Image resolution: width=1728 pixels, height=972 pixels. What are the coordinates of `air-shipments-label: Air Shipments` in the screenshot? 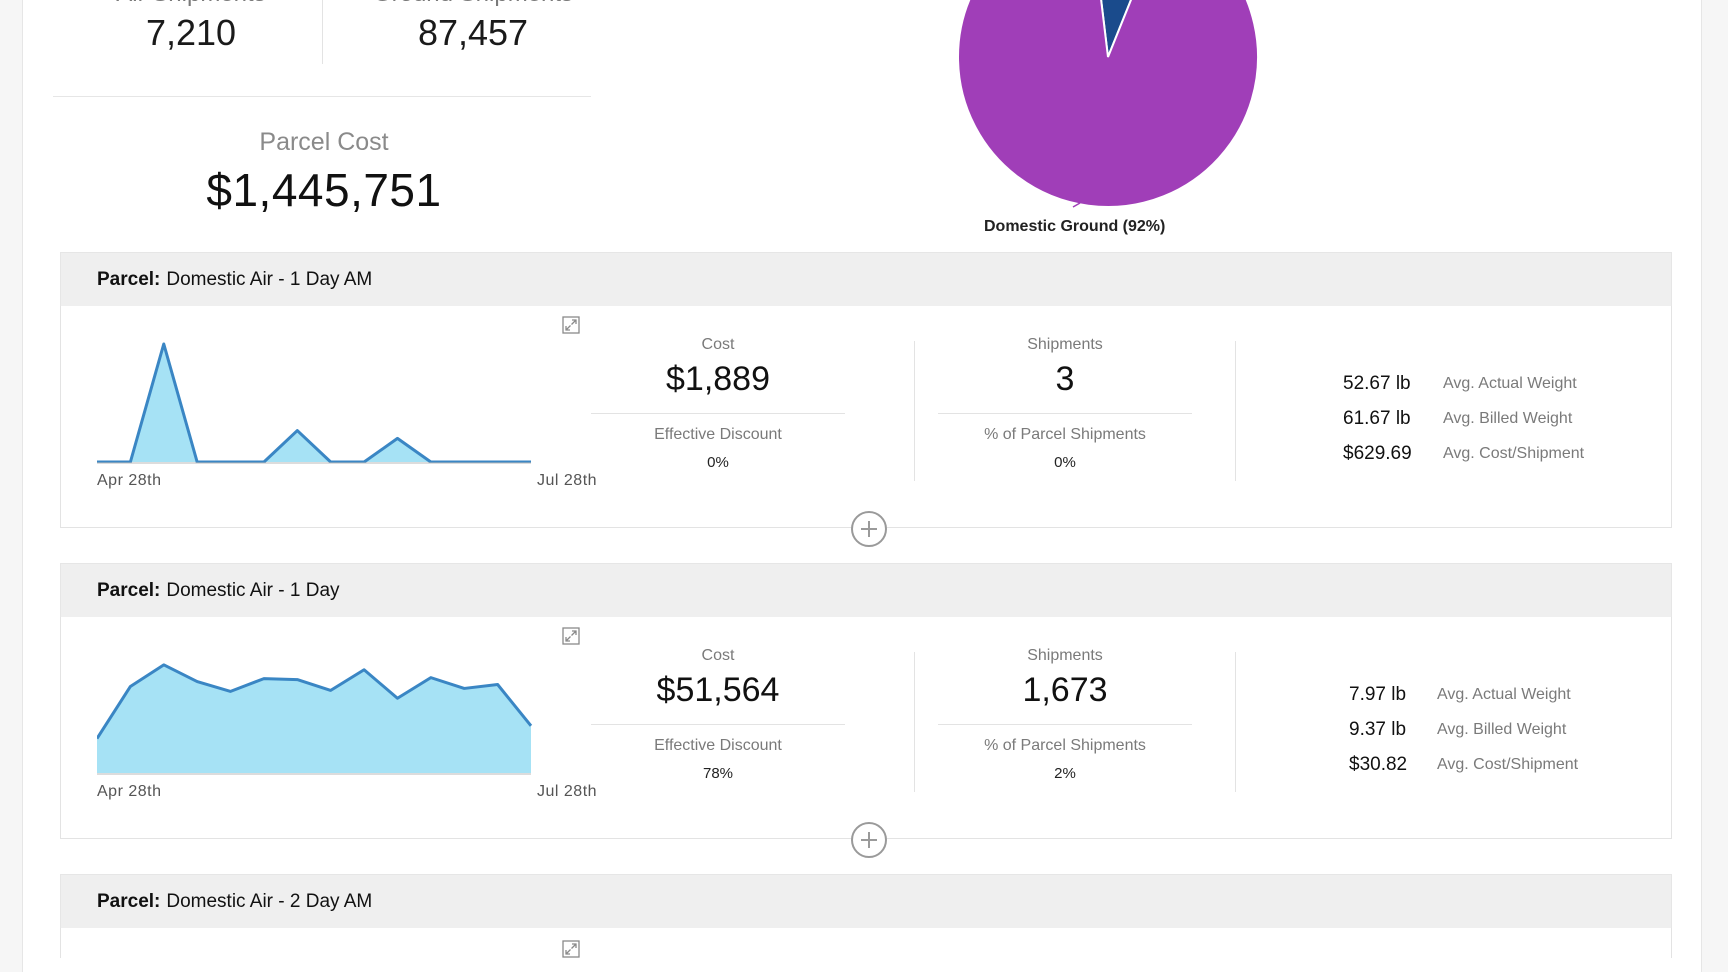 It's located at (191, 4).